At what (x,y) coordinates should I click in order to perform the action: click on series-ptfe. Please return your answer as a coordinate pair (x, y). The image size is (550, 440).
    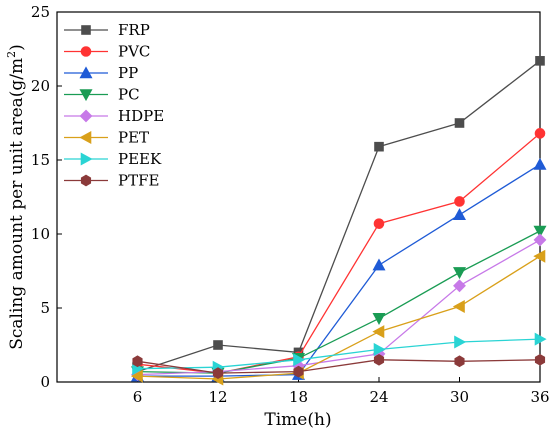
    Looking at the image, I should click on (339, 366).